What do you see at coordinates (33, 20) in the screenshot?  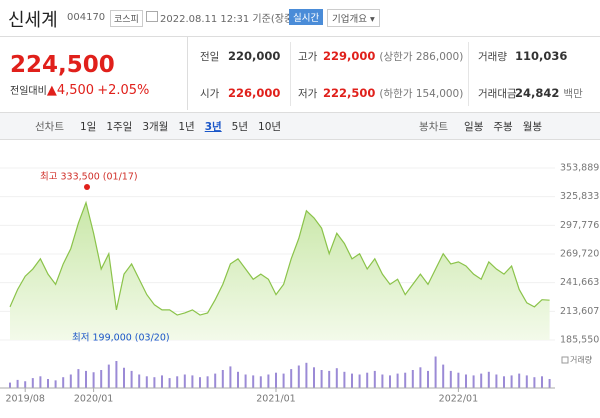 I see `stock-name: 신세계` at bounding box center [33, 20].